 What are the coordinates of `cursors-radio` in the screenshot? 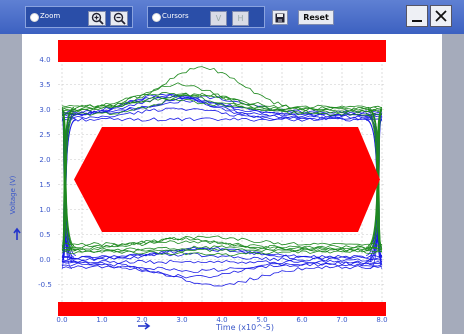 It's located at (156, 17).